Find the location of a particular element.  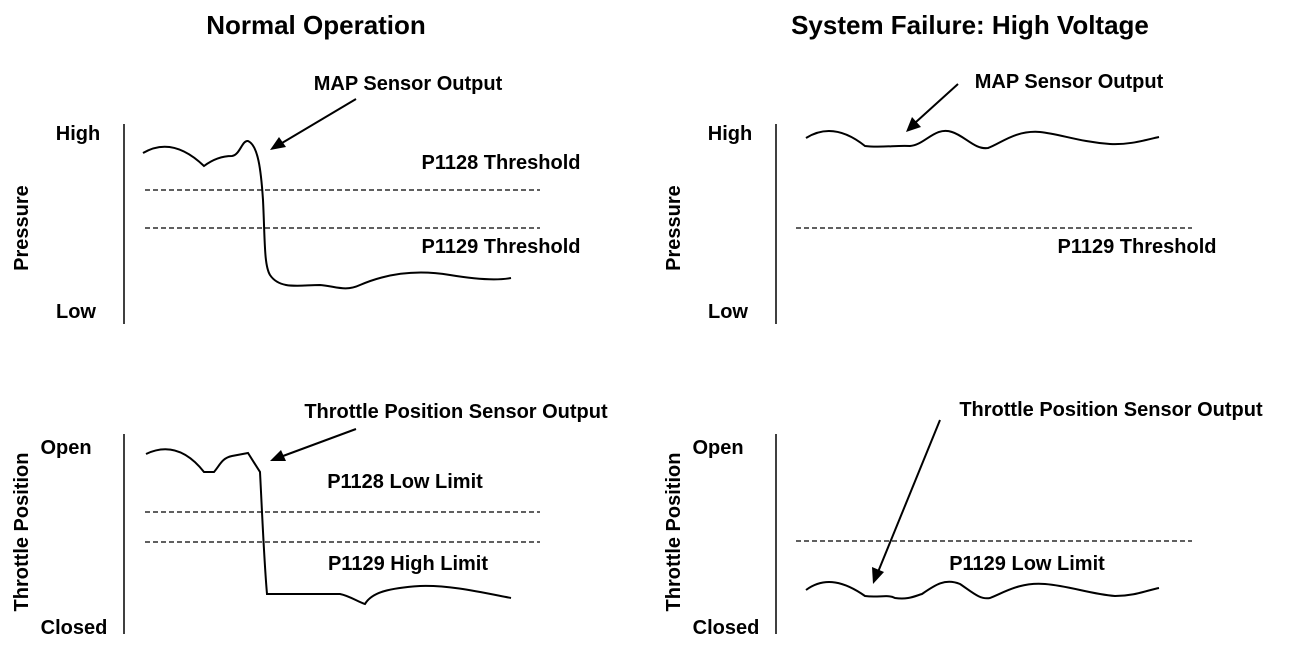

throttle-sensor-curve-normal is located at coordinates (328, 527).